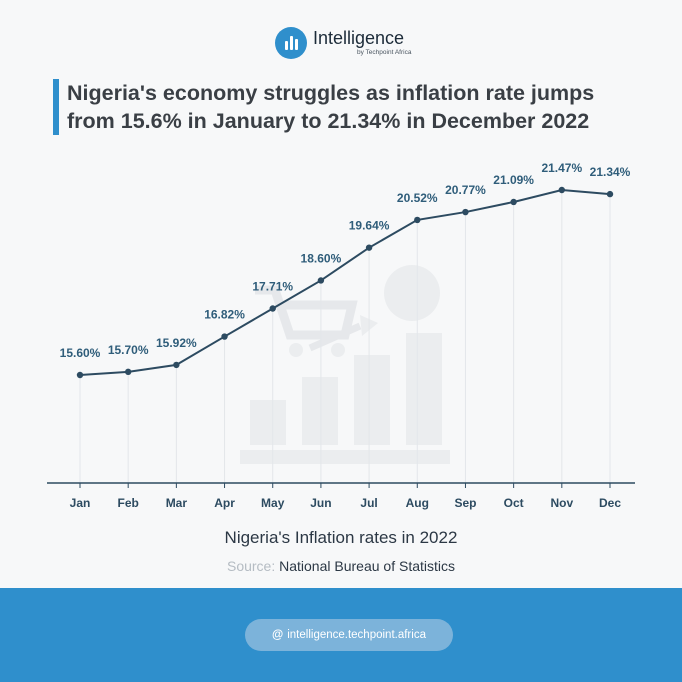 The width and height of the screenshot is (682, 682). I want to click on data-label-apr: 16.82%, so click(224, 315).